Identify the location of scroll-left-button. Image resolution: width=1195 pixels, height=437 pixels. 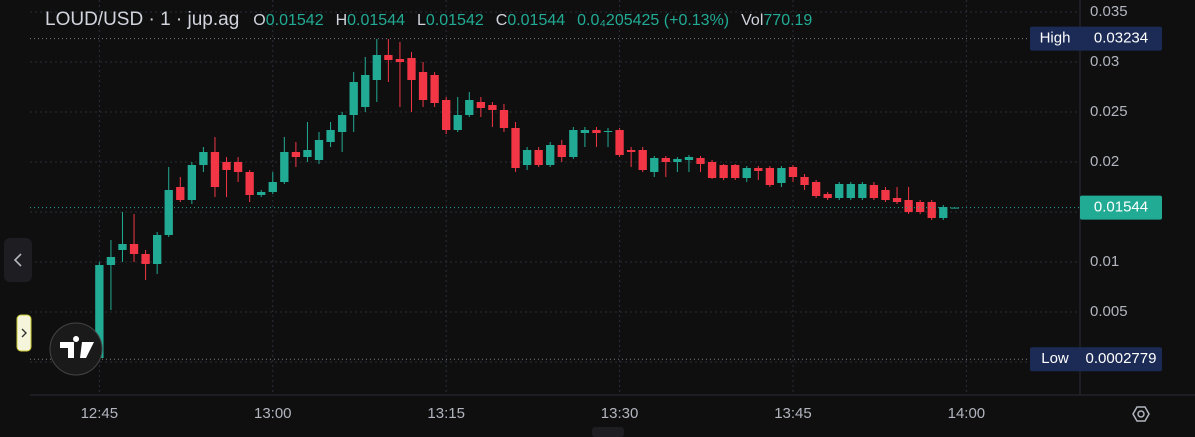
(18, 260).